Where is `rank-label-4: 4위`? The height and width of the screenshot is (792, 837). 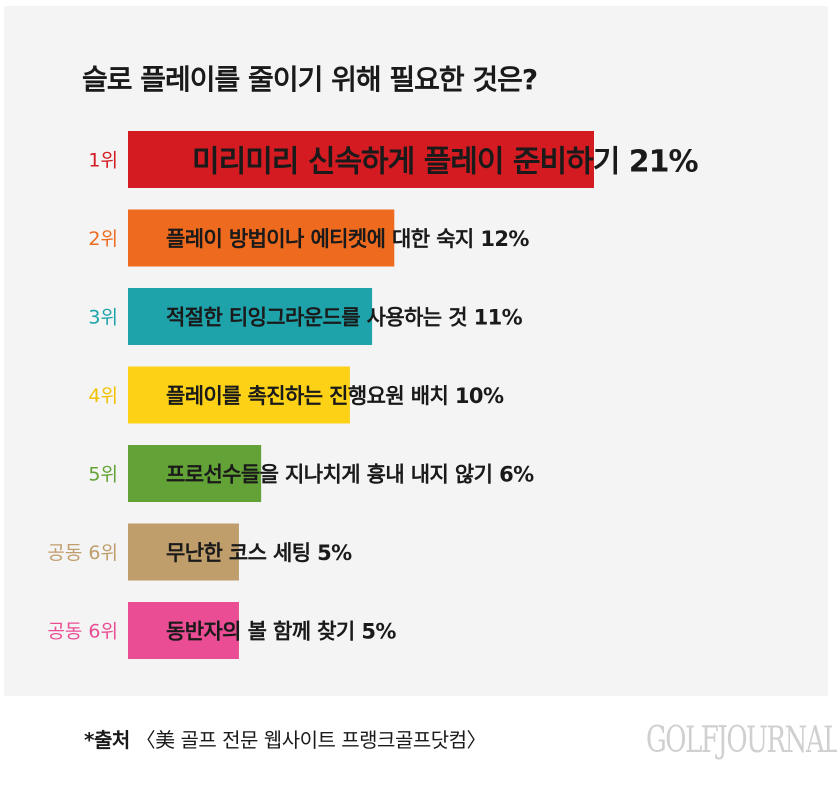 rank-label-4: 4위 is located at coordinates (103, 396).